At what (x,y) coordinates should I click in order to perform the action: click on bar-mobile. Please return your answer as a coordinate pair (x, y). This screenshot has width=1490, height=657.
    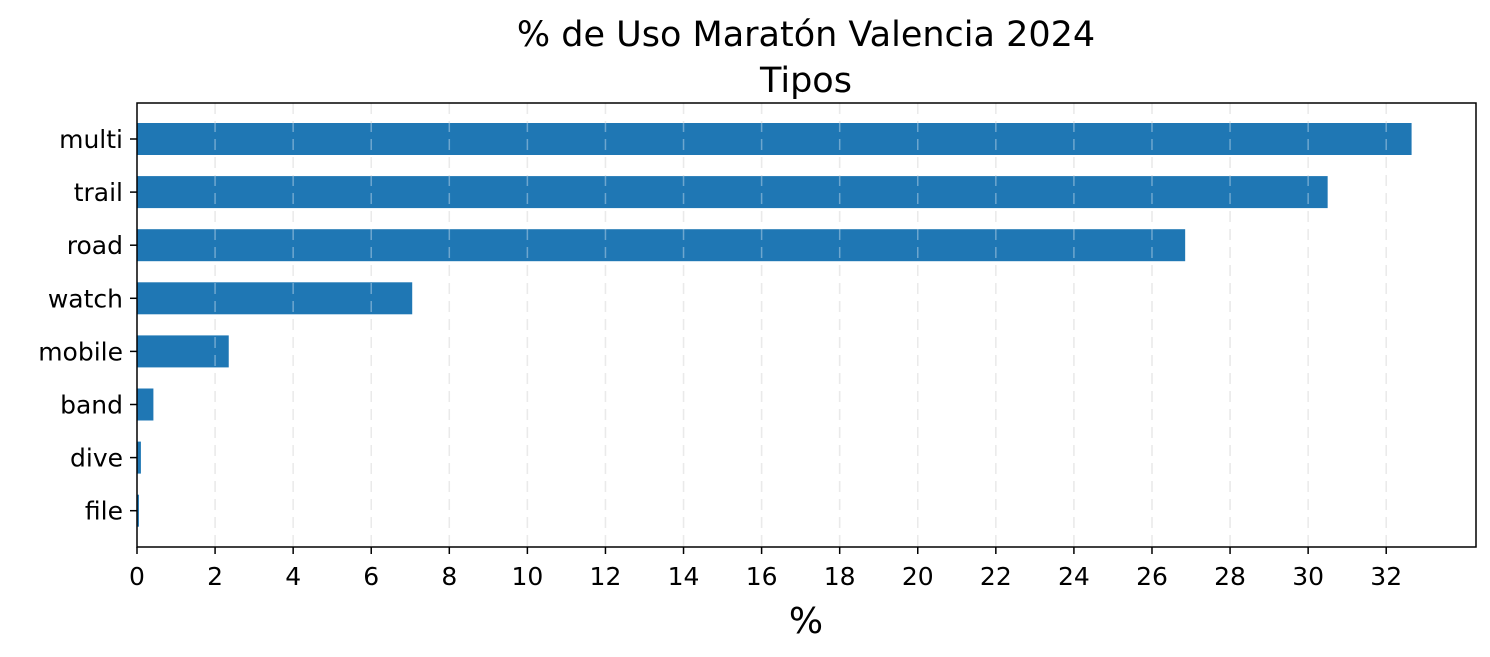
    Looking at the image, I should click on (183, 351).